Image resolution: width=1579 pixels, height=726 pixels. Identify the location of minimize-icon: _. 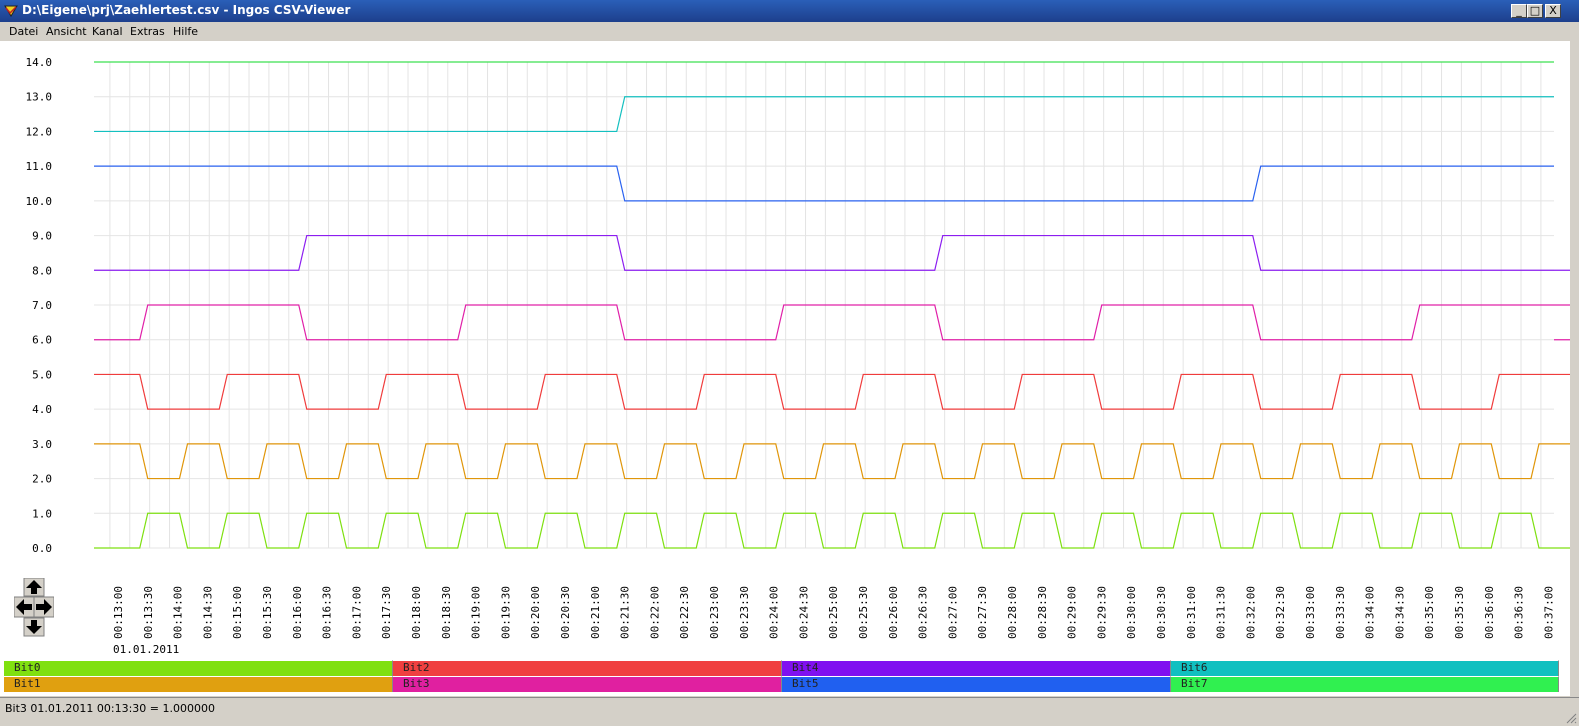
(1519, 10).